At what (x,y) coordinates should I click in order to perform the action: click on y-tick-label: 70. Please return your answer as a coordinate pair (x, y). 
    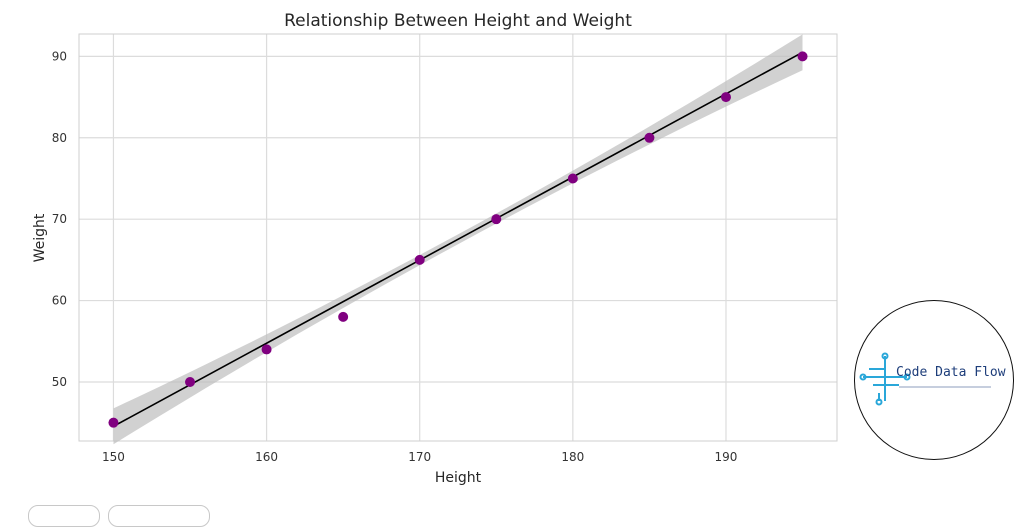
    Looking at the image, I should click on (59, 219).